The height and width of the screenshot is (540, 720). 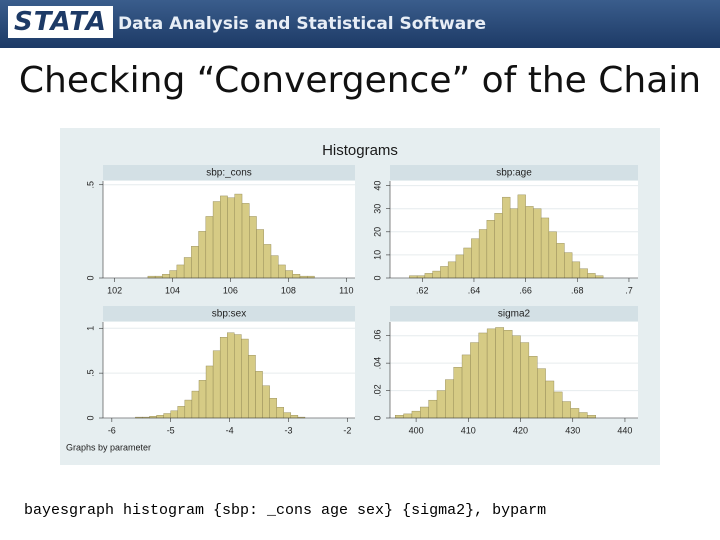 I want to click on y-tick-label: 10, so click(x=377, y=255).